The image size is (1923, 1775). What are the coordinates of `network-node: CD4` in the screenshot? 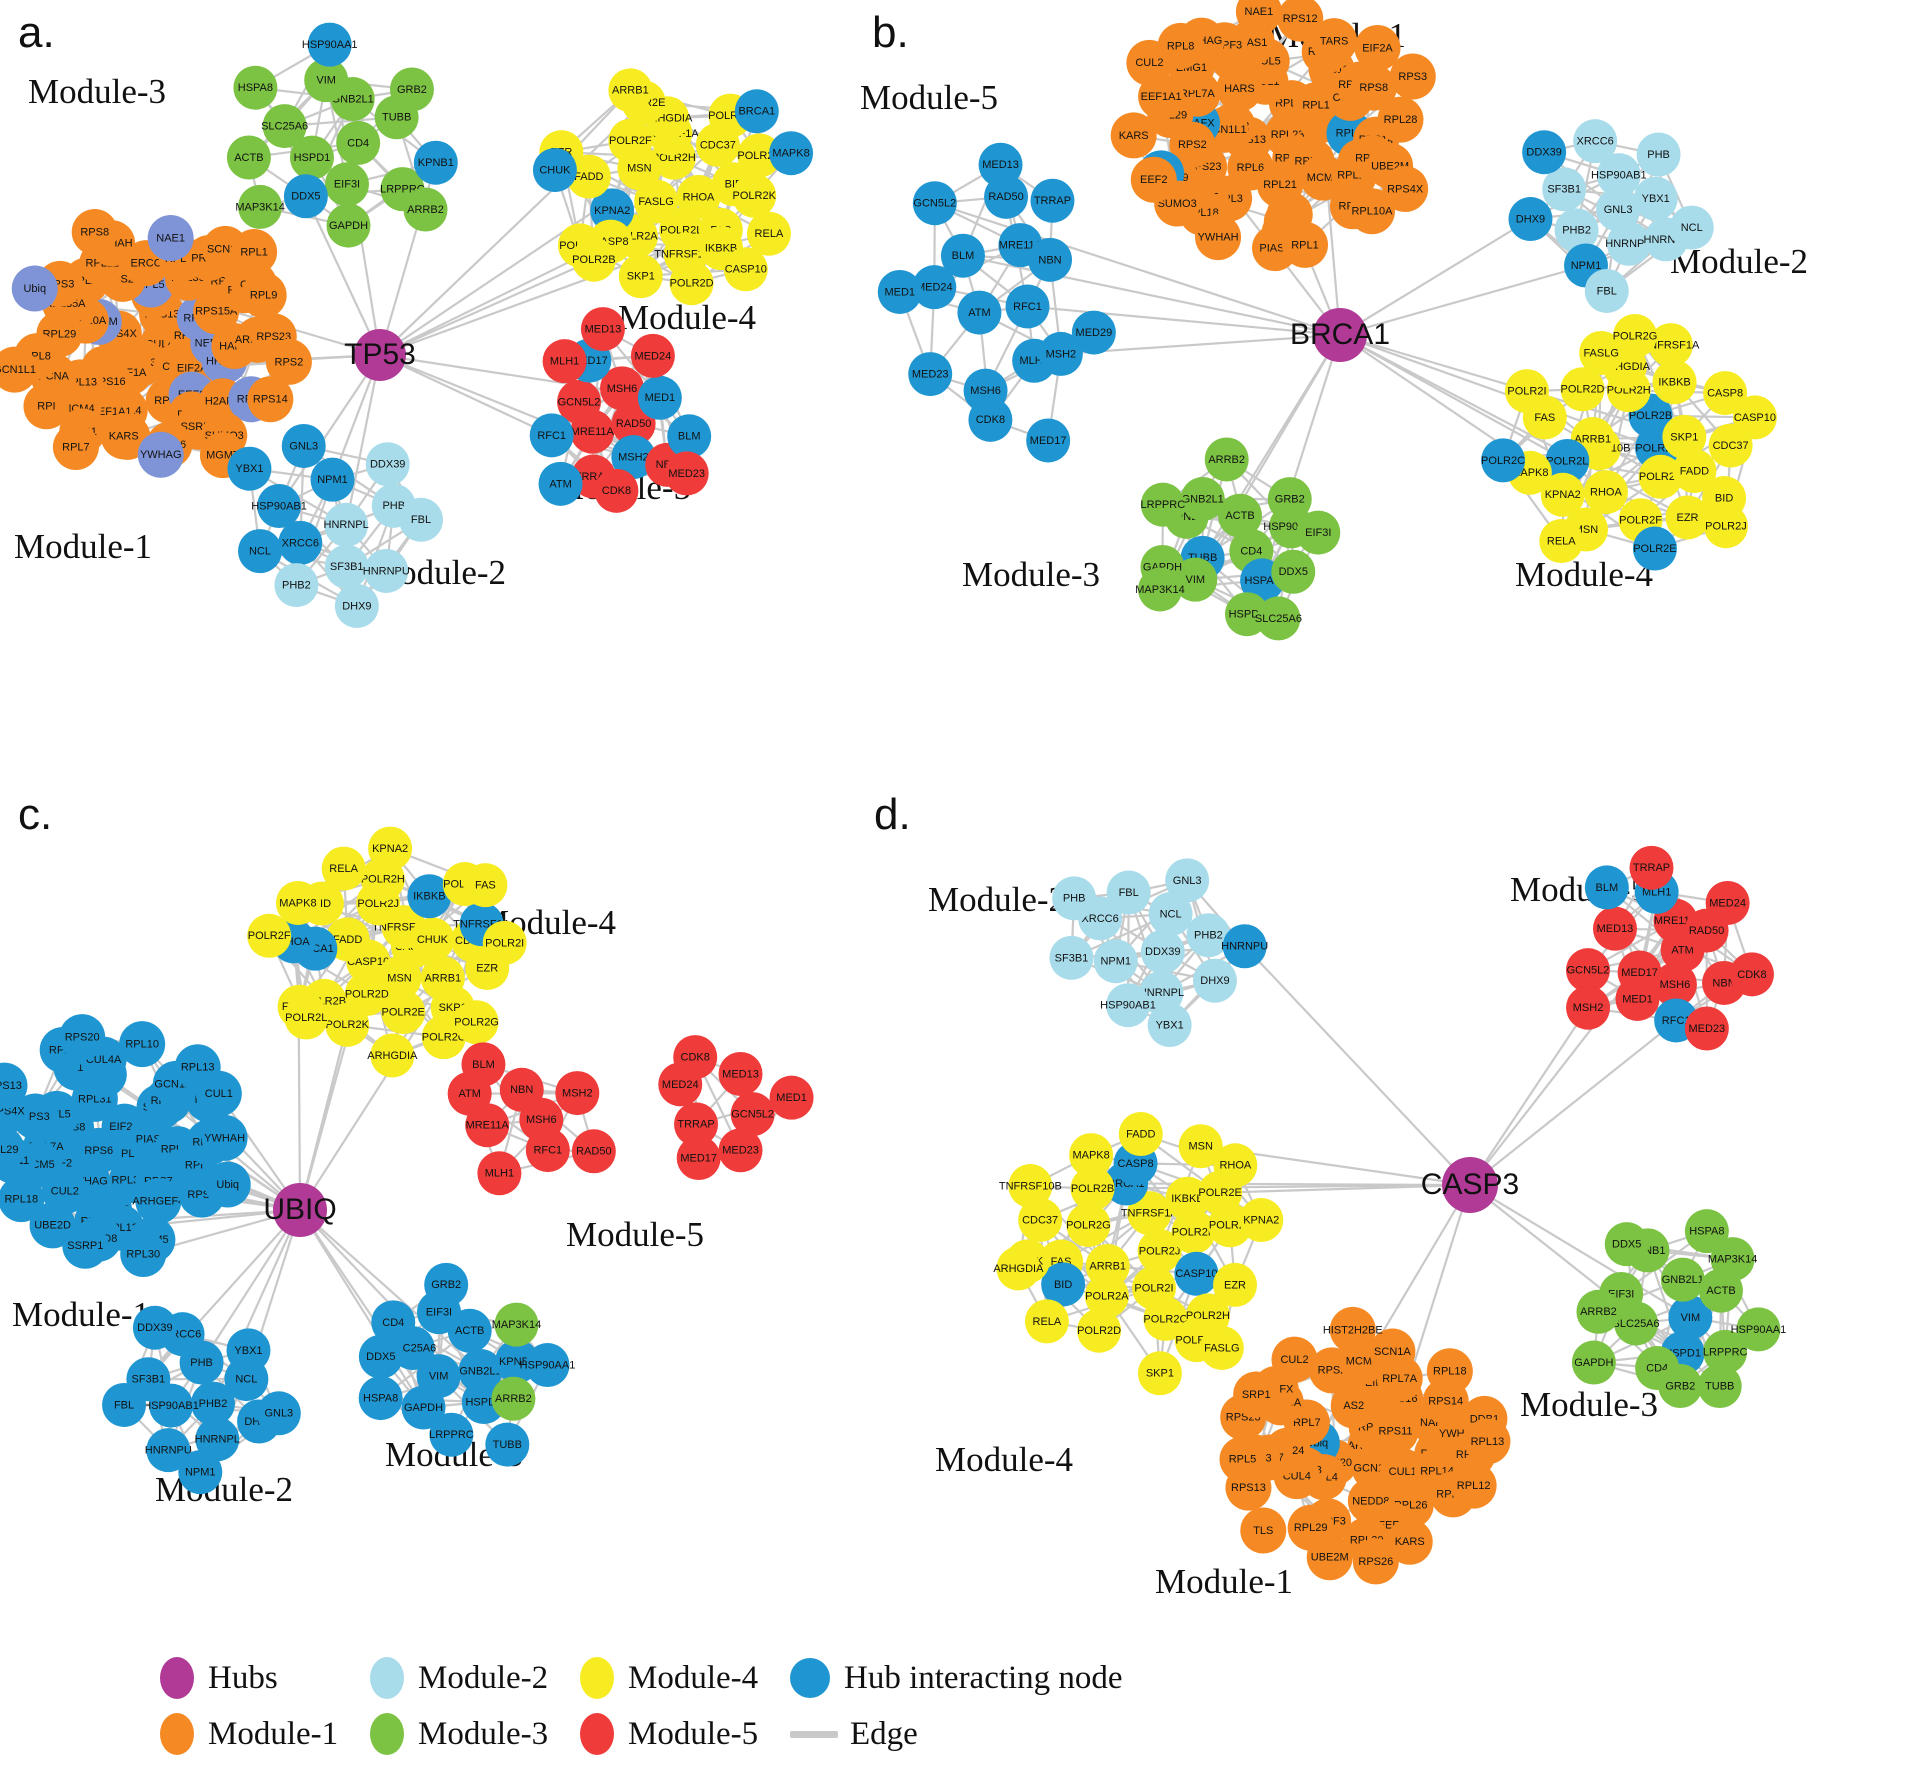 It's located at (358, 142).